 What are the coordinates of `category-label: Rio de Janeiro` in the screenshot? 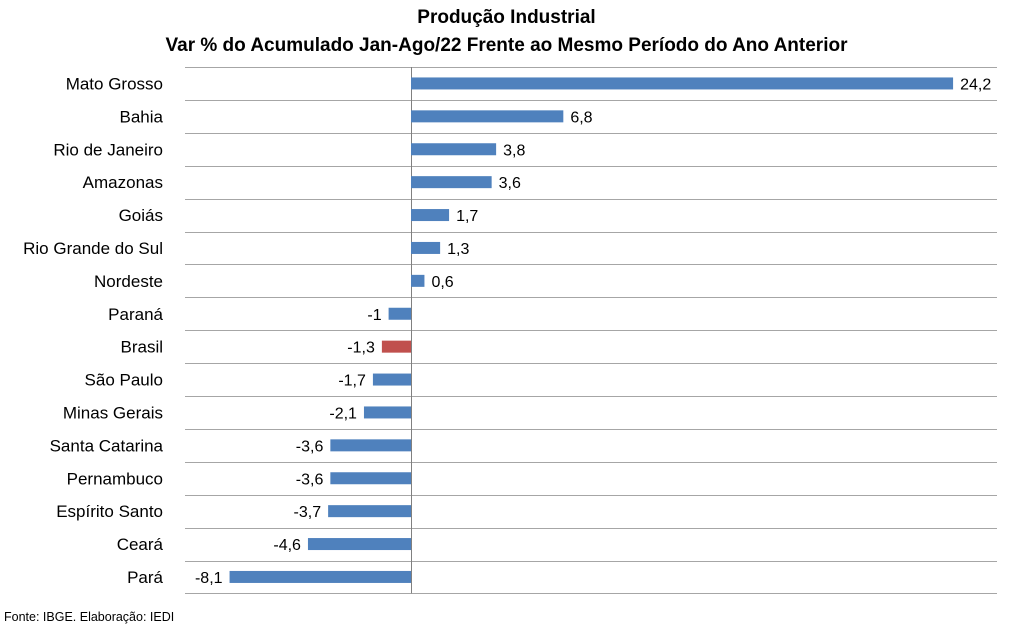 It's located at (108, 149).